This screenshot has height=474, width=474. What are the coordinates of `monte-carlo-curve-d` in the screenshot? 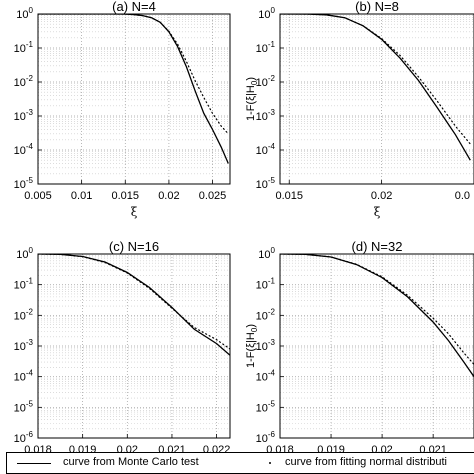 It's located at (377, 316).